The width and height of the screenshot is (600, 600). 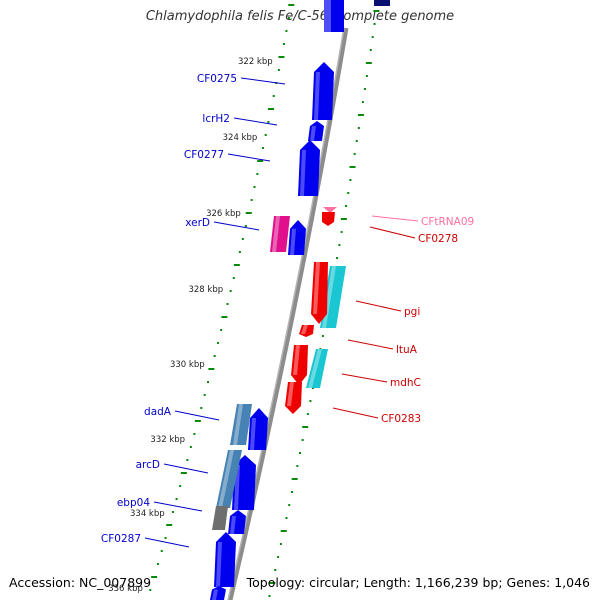 I want to click on tick-label: 330 kbp, so click(x=187, y=365).